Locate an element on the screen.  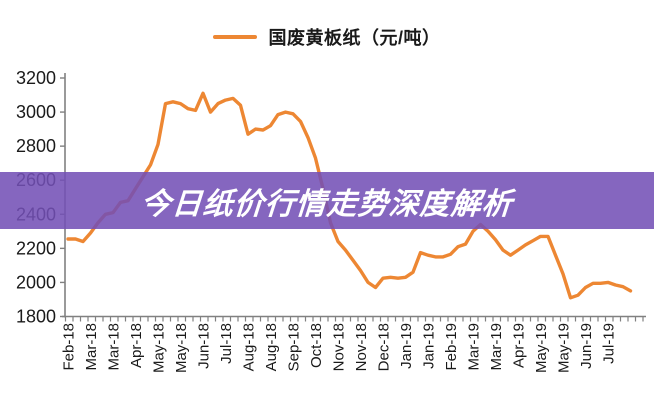
x-tick-label: Apr-18 is located at coordinates (136, 345).